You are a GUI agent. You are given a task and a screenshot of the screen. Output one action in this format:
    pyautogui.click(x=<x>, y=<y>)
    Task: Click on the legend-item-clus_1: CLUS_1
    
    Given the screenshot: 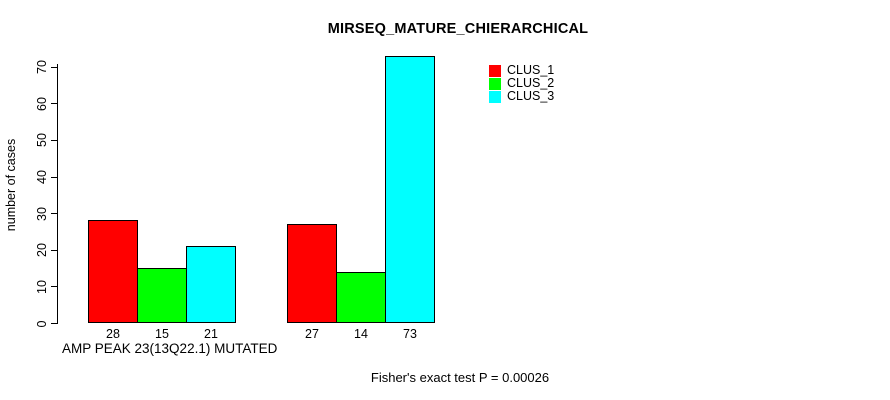 What is the action you would take?
    pyautogui.click(x=521, y=70)
    